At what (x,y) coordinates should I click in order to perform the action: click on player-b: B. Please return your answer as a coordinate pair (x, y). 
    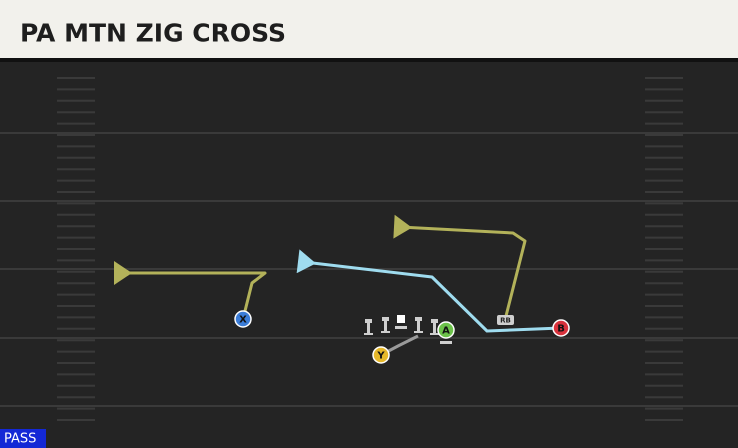
    Looking at the image, I should click on (561, 328).